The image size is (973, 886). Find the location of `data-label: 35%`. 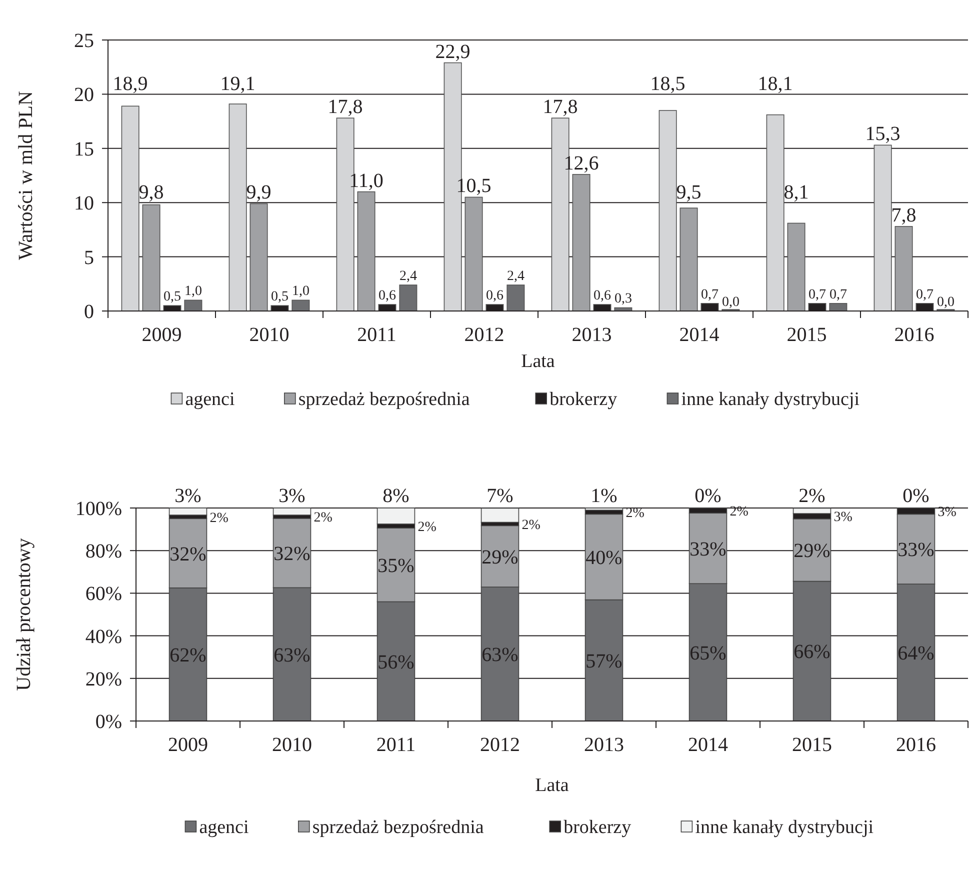

data-label: 35% is located at coordinates (396, 565).